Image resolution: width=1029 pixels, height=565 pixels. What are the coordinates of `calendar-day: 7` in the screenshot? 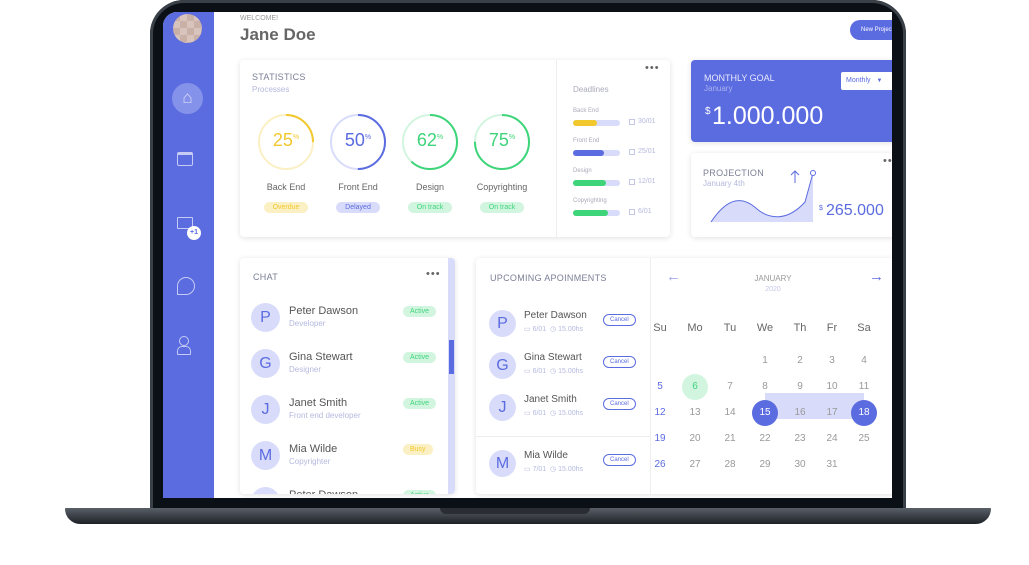 It's located at (730, 386).